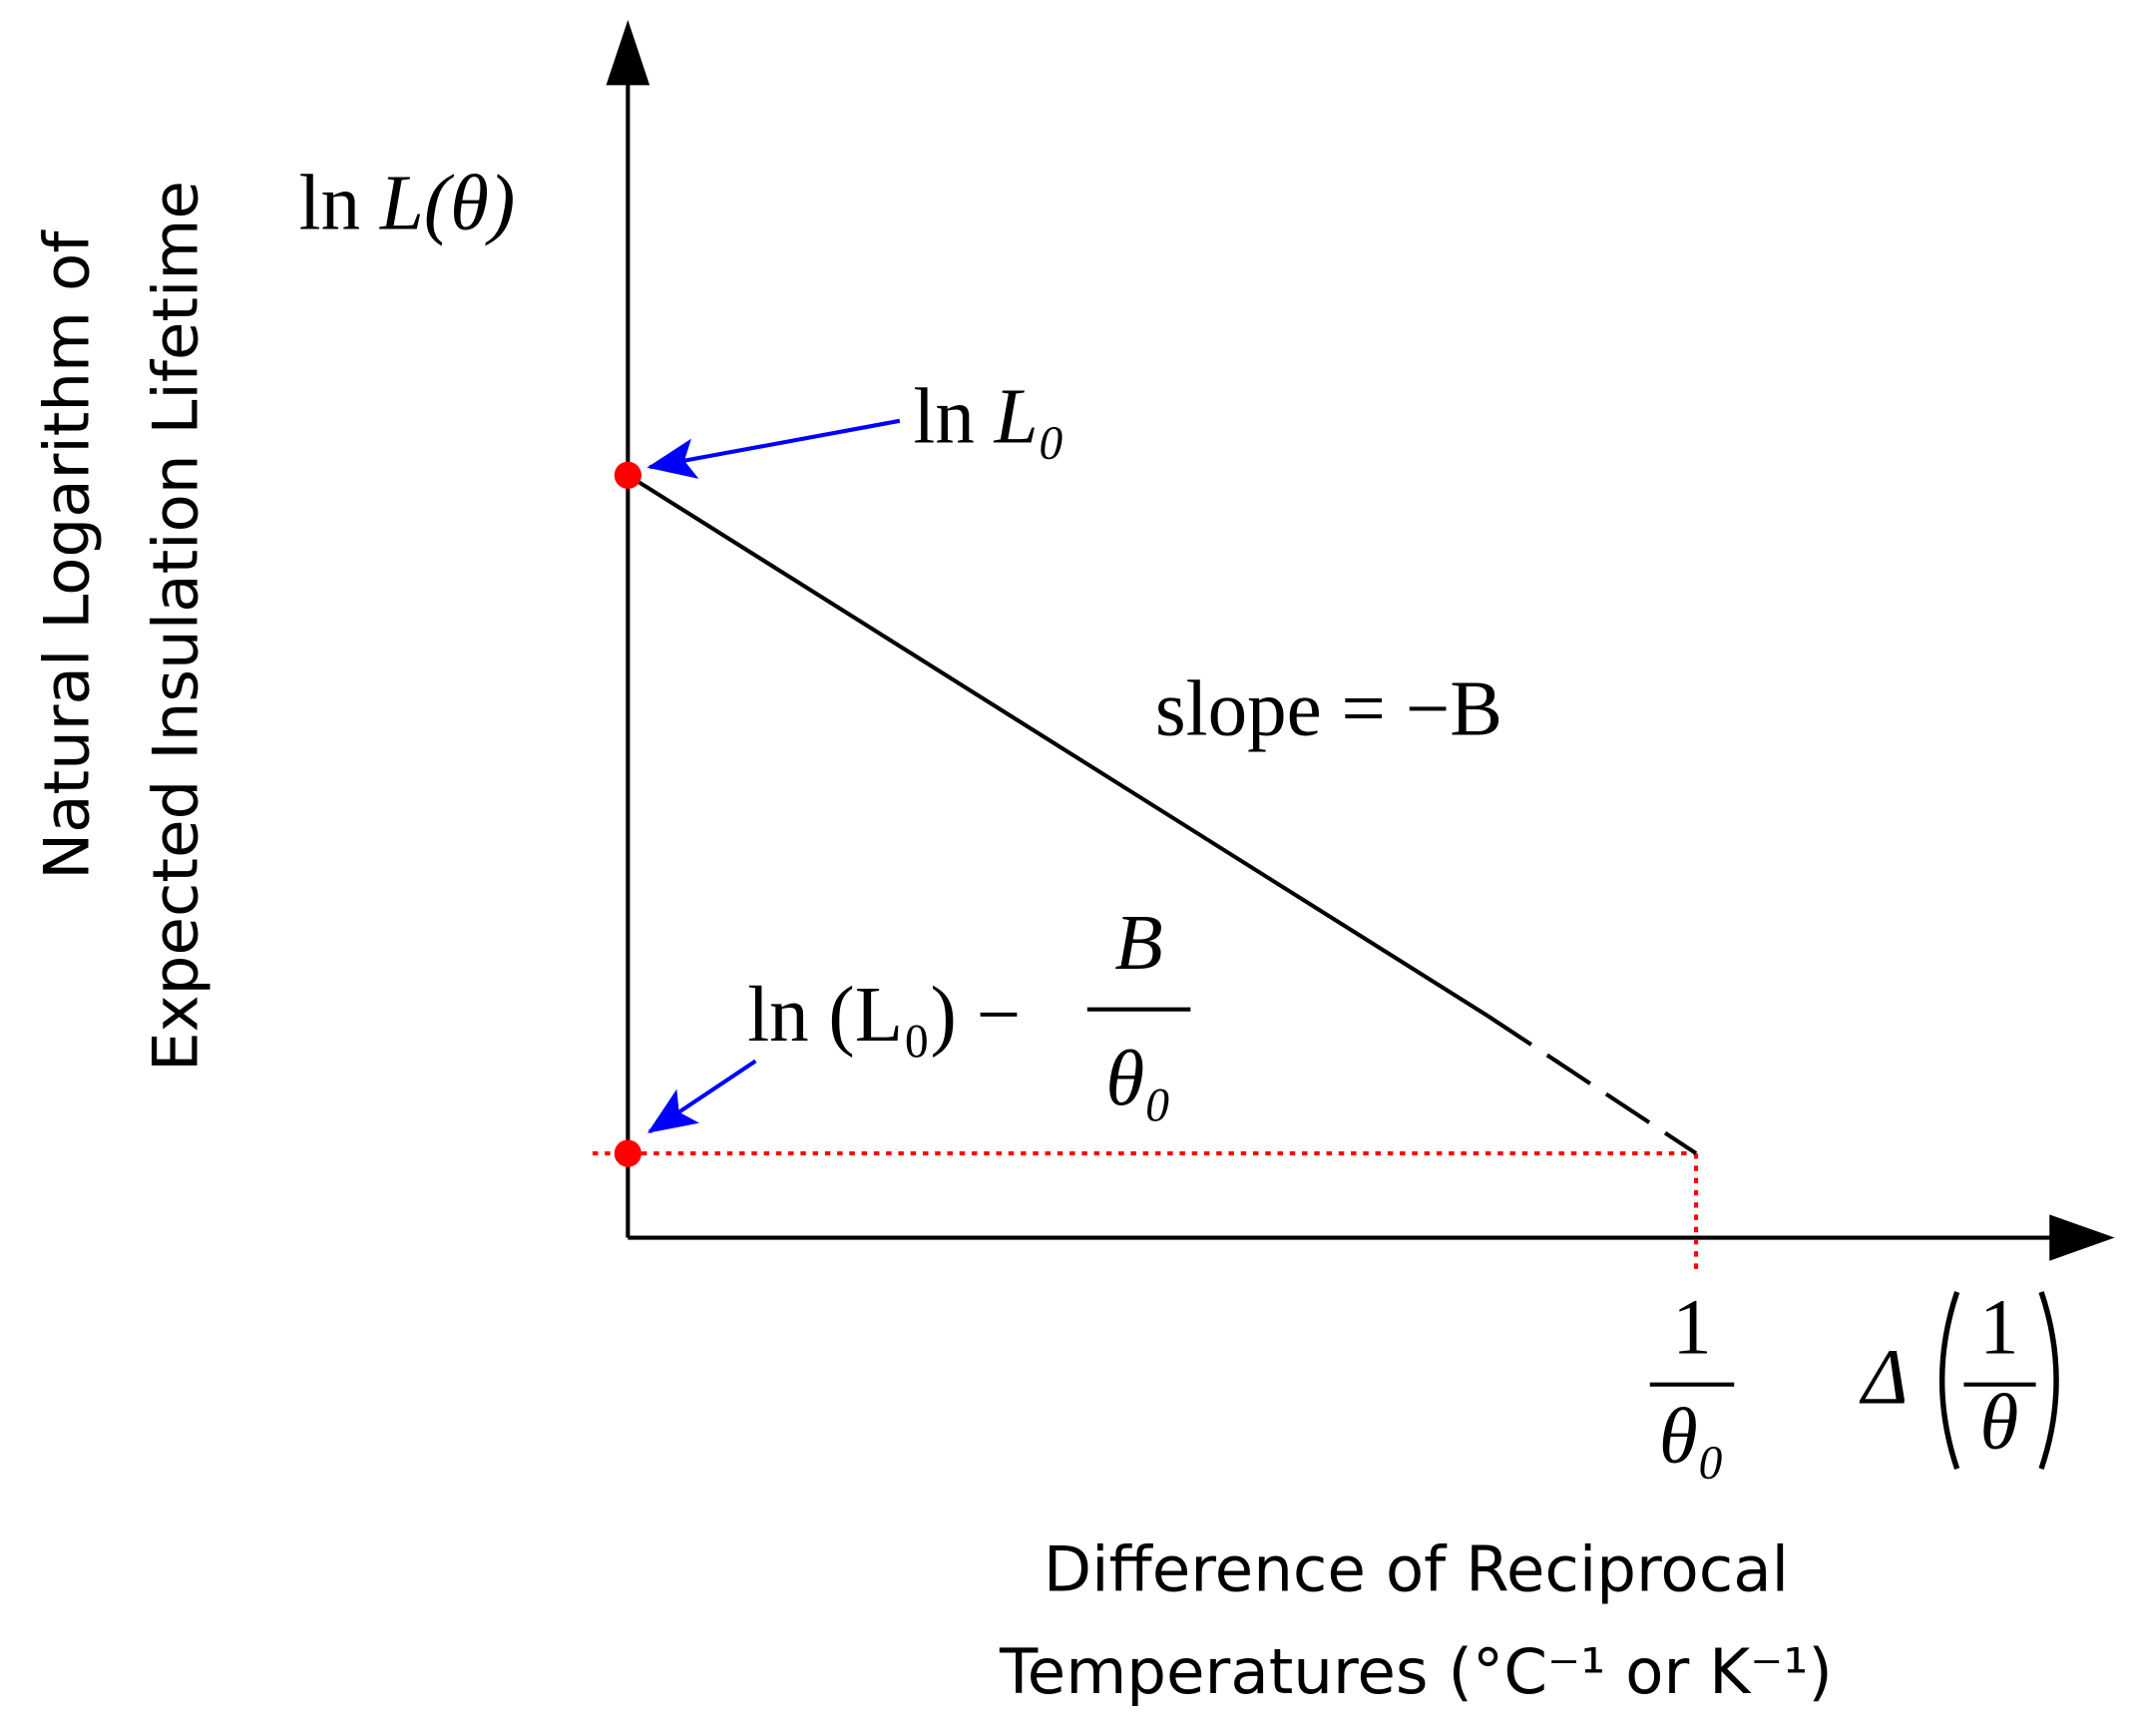 This screenshot has height=1736, width=2131. I want to click on lifetime-line, so click(1058, 746).